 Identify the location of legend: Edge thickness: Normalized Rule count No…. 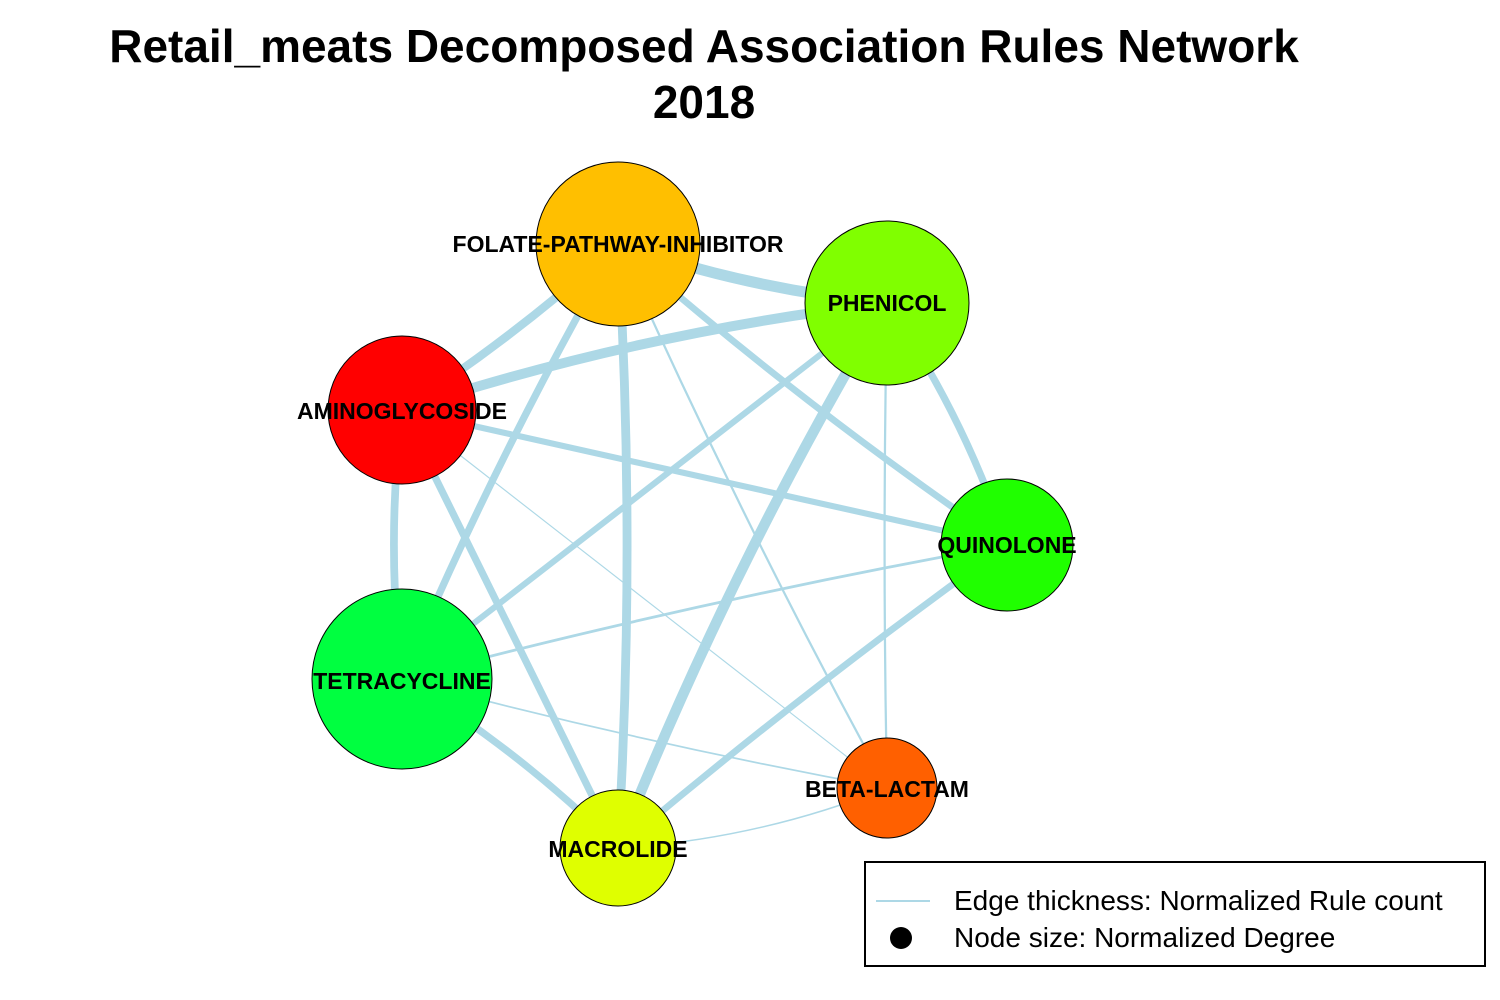
(1175, 914).